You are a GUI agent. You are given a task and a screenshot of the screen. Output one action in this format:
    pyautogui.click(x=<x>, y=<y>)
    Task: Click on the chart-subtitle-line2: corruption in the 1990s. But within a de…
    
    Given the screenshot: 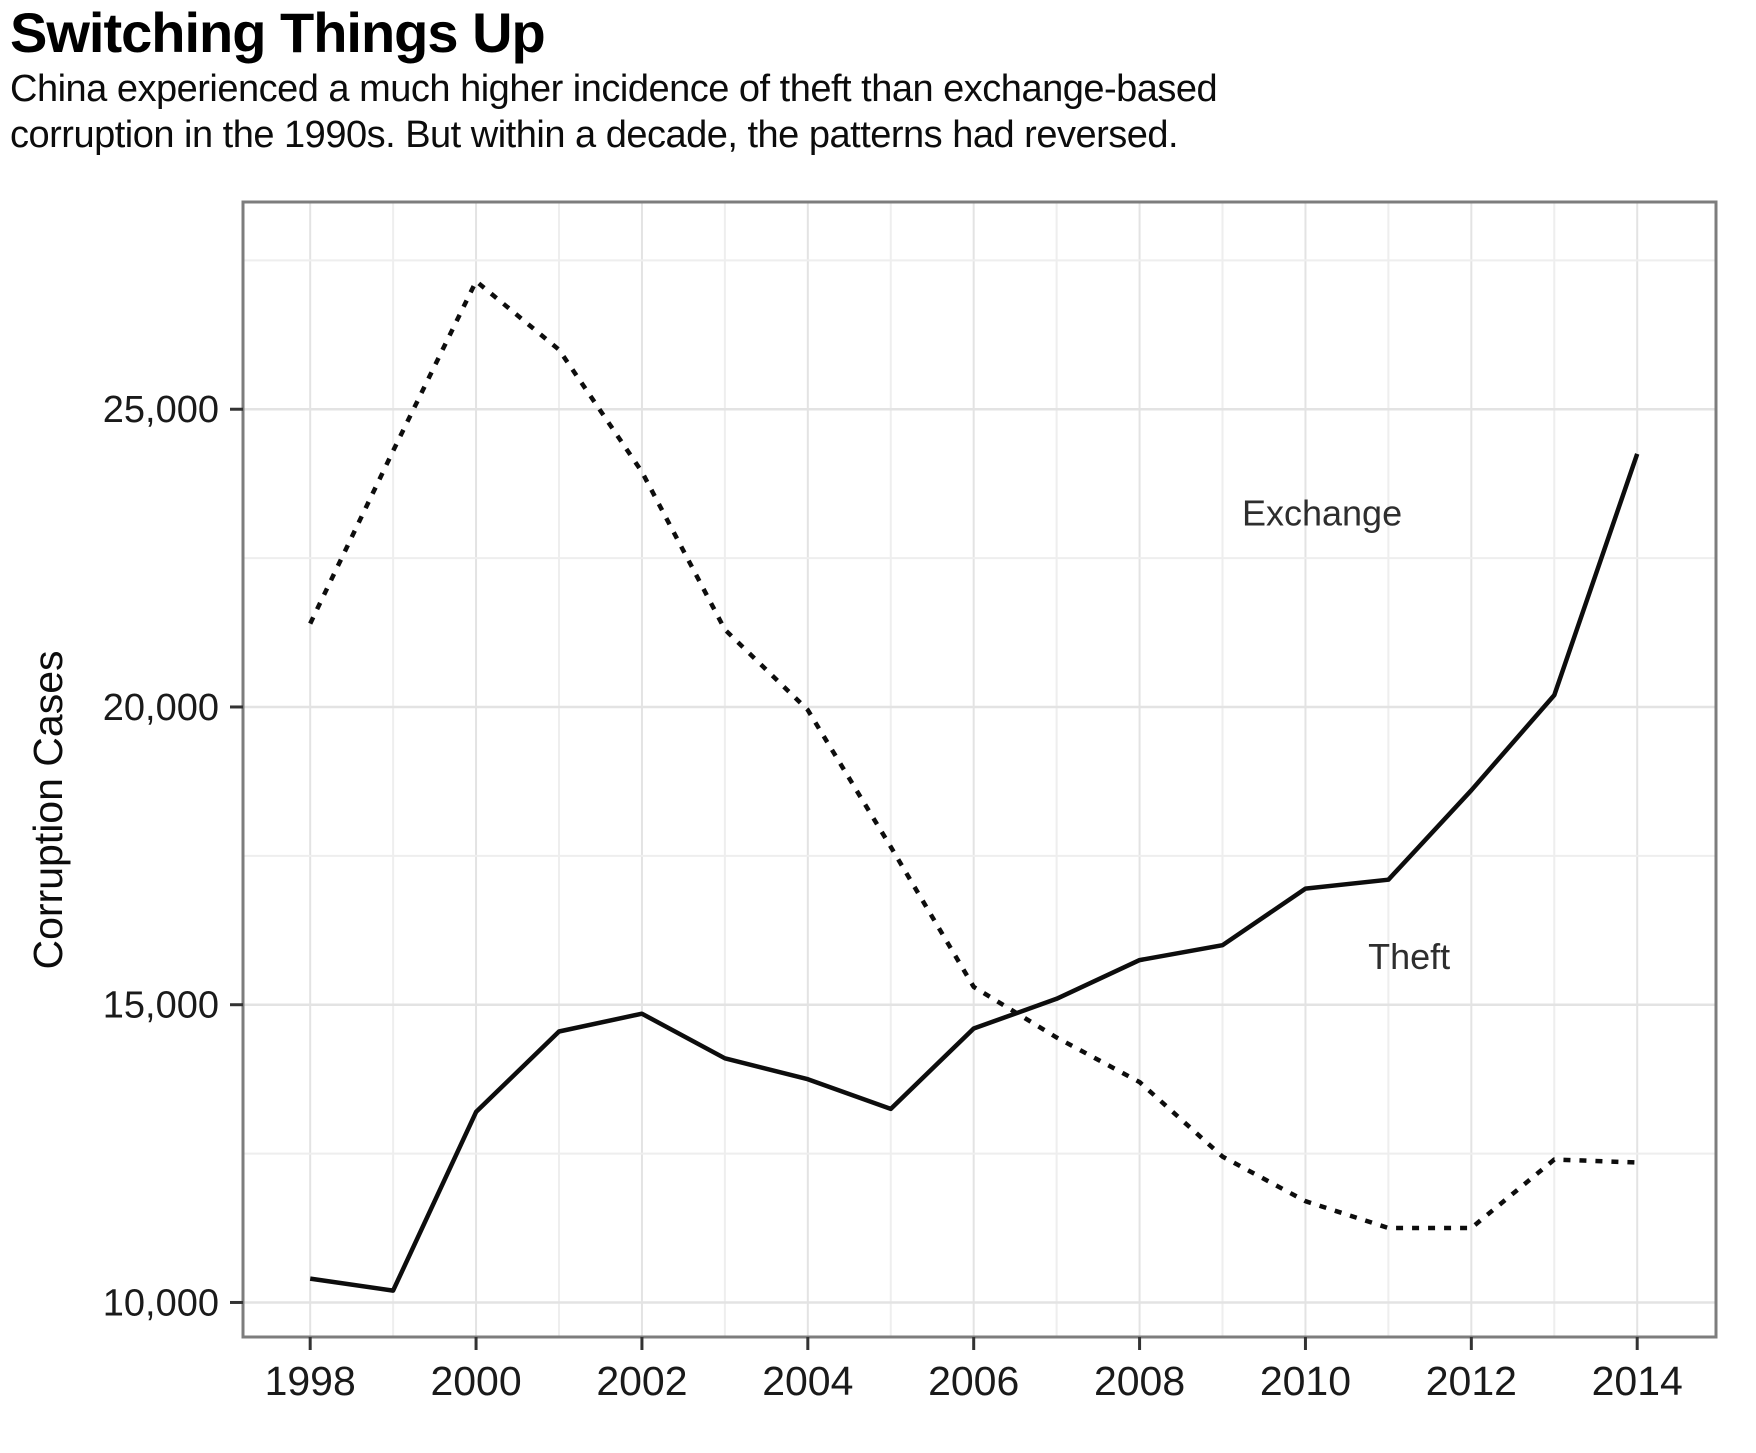 What is the action you would take?
    pyautogui.click(x=594, y=134)
    